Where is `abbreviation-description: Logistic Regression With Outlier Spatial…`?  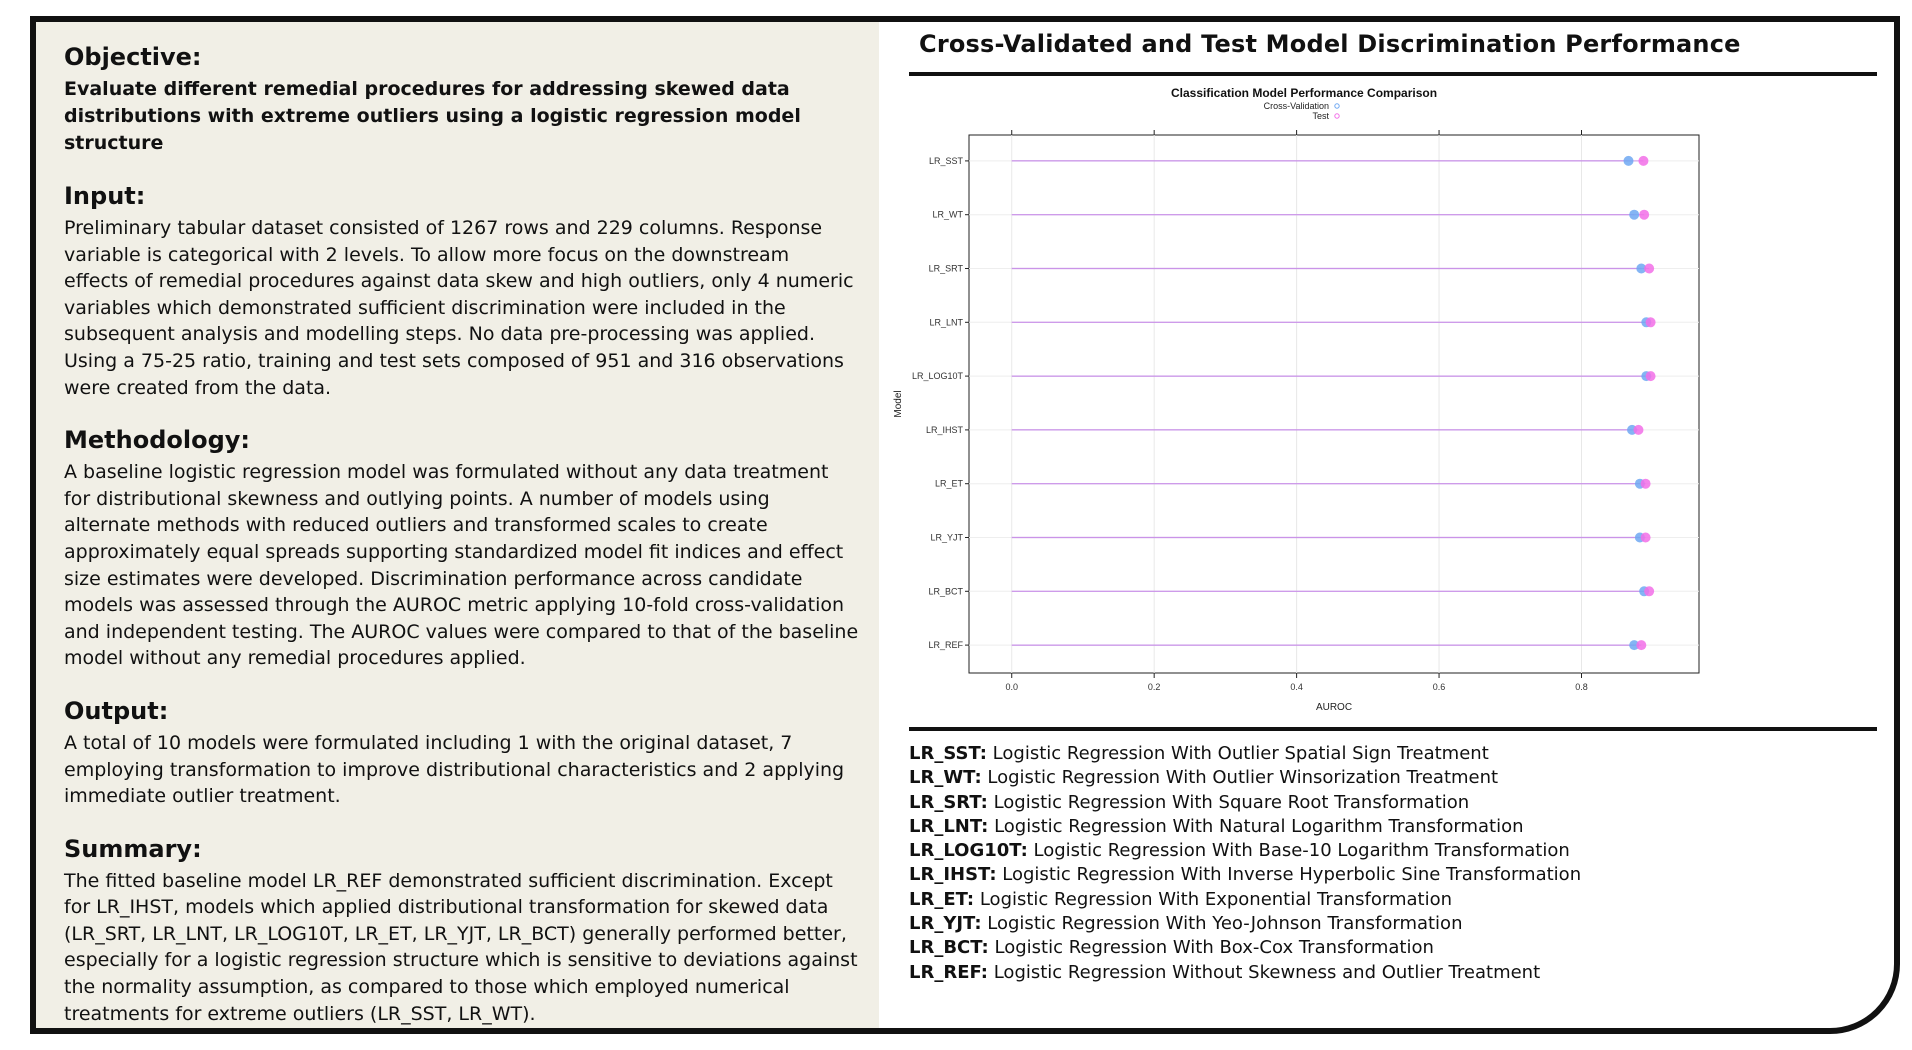
abbreviation-description: Logistic Regression With Outlier Spatial… is located at coordinates (1237, 753).